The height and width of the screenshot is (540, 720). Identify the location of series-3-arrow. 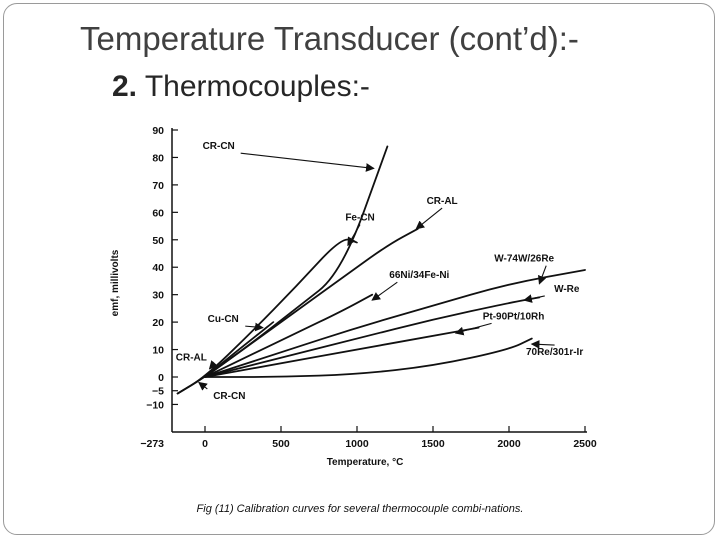
(384, 291).